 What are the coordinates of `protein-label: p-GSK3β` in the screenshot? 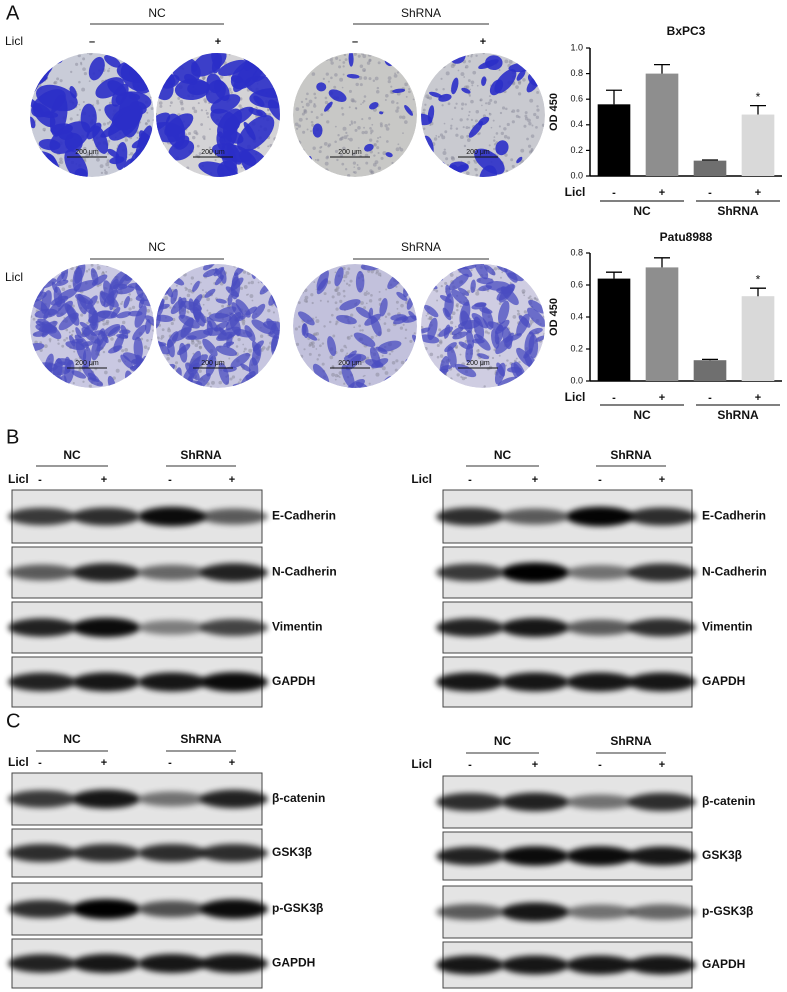 It's located at (727, 911).